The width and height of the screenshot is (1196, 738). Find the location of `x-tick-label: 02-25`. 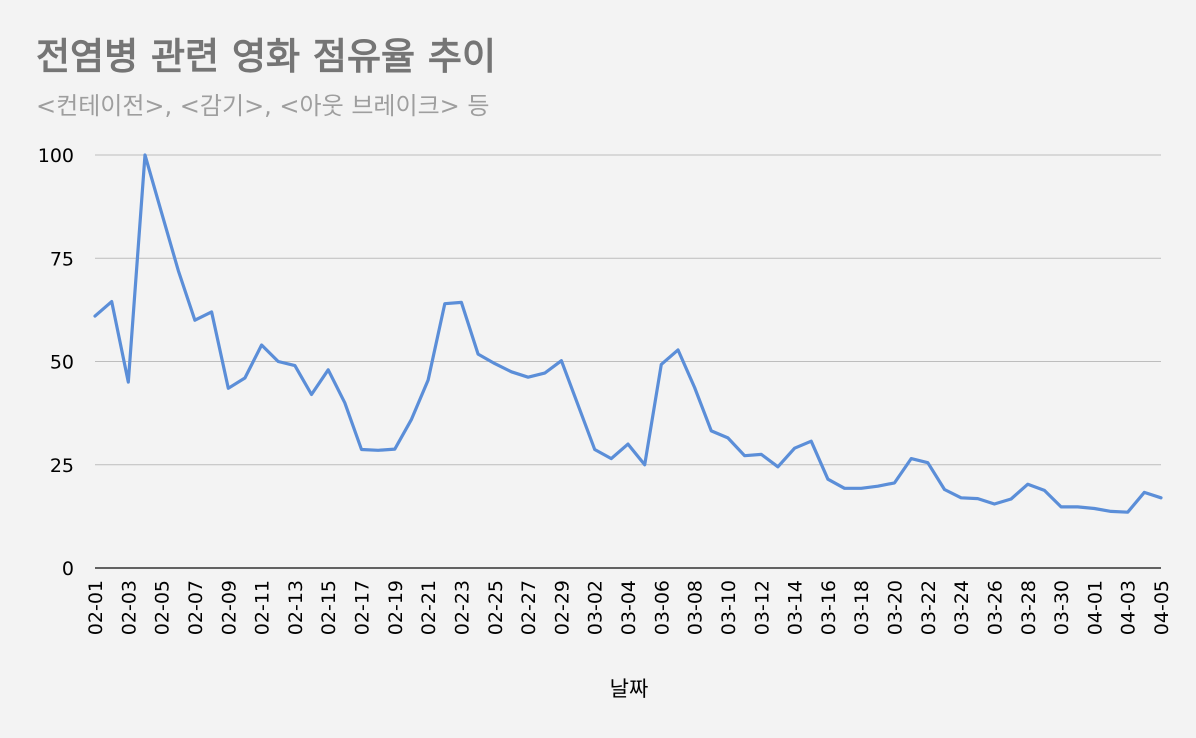

x-tick-label: 02-25 is located at coordinates (496, 607).